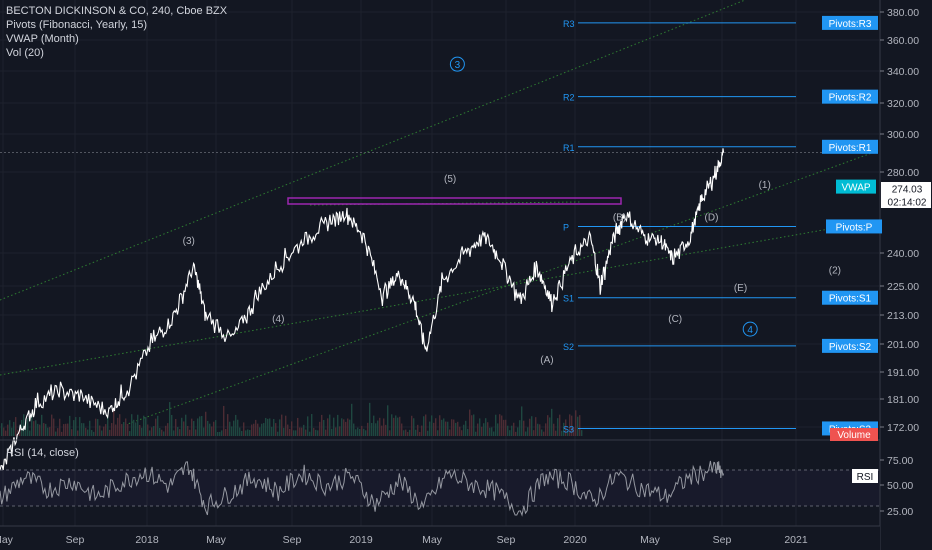 This screenshot has width=932, height=550. I want to click on resistance-zone, so click(454, 201).